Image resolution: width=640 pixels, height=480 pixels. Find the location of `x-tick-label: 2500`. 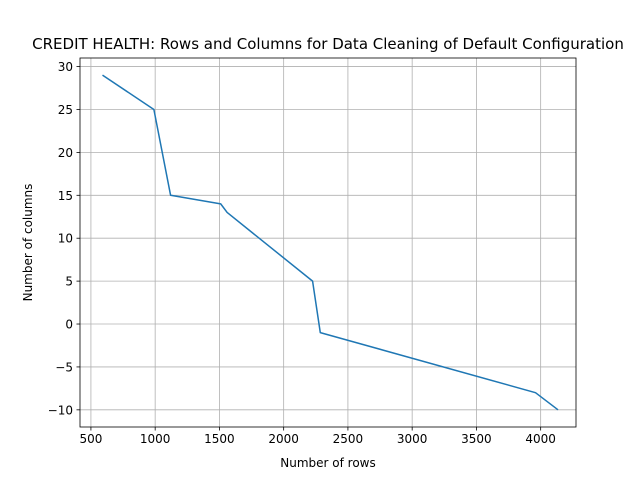

x-tick-label: 2500 is located at coordinates (348, 439).